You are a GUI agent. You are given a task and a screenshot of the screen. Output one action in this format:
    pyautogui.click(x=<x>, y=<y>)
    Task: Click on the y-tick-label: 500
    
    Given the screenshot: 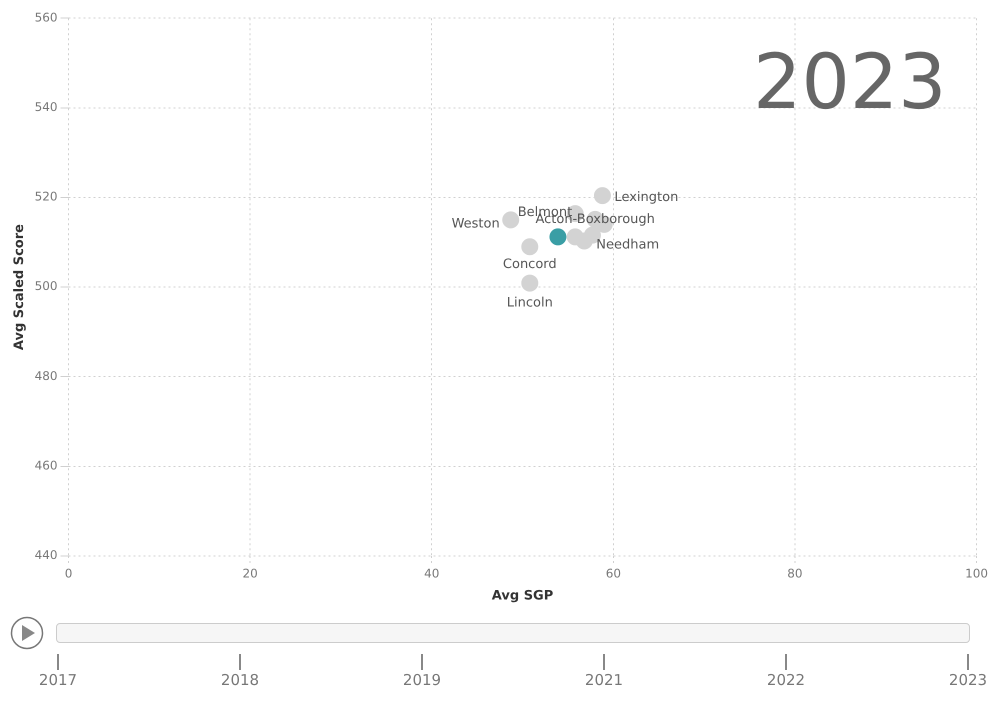 What is the action you would take?
    pyautogui.click(x=46, y=286)
    